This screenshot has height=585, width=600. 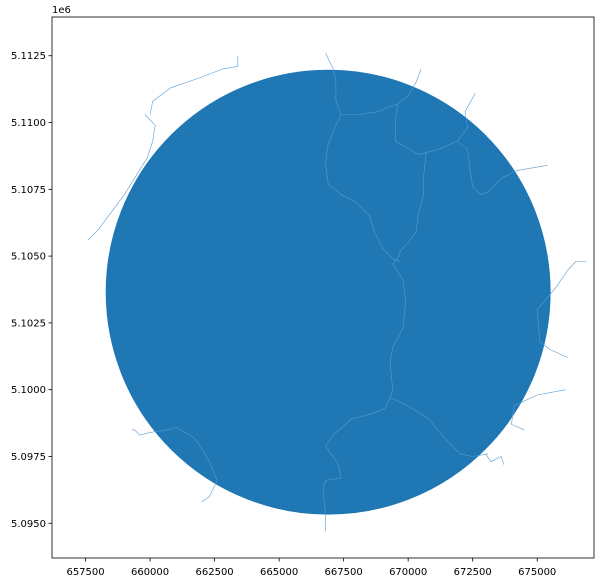 I want to click on x-tick-label: 662500, so click(x=215, y=572).